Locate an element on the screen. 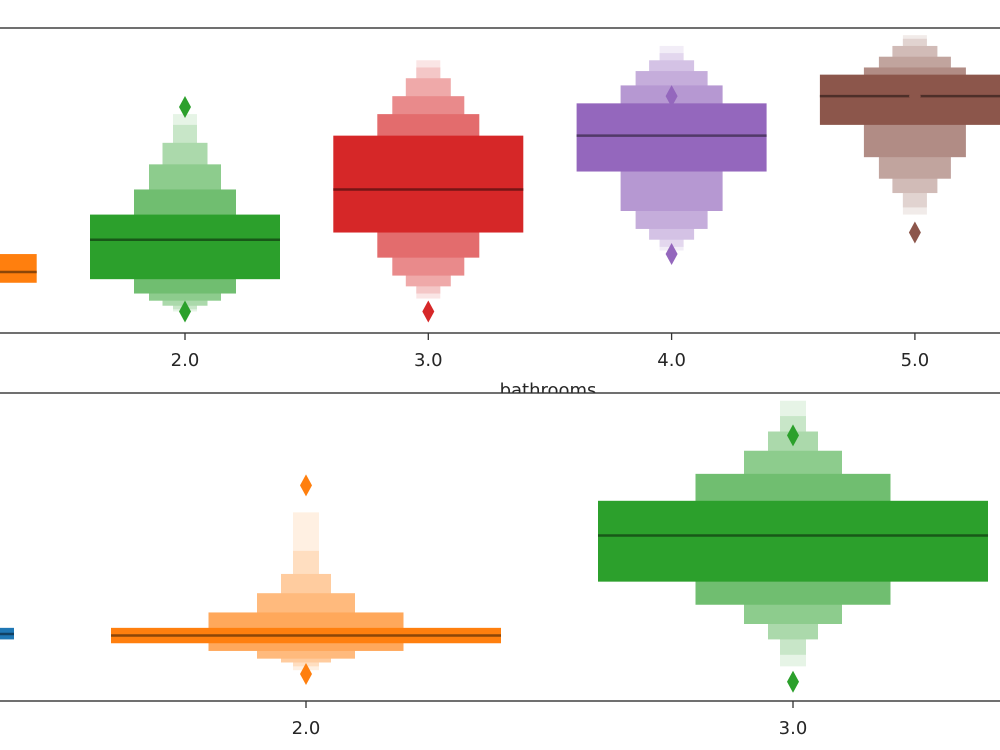 This screenshot has height=750, width=1000. top-boxen-3.0 is located at coordinates (428, 191).